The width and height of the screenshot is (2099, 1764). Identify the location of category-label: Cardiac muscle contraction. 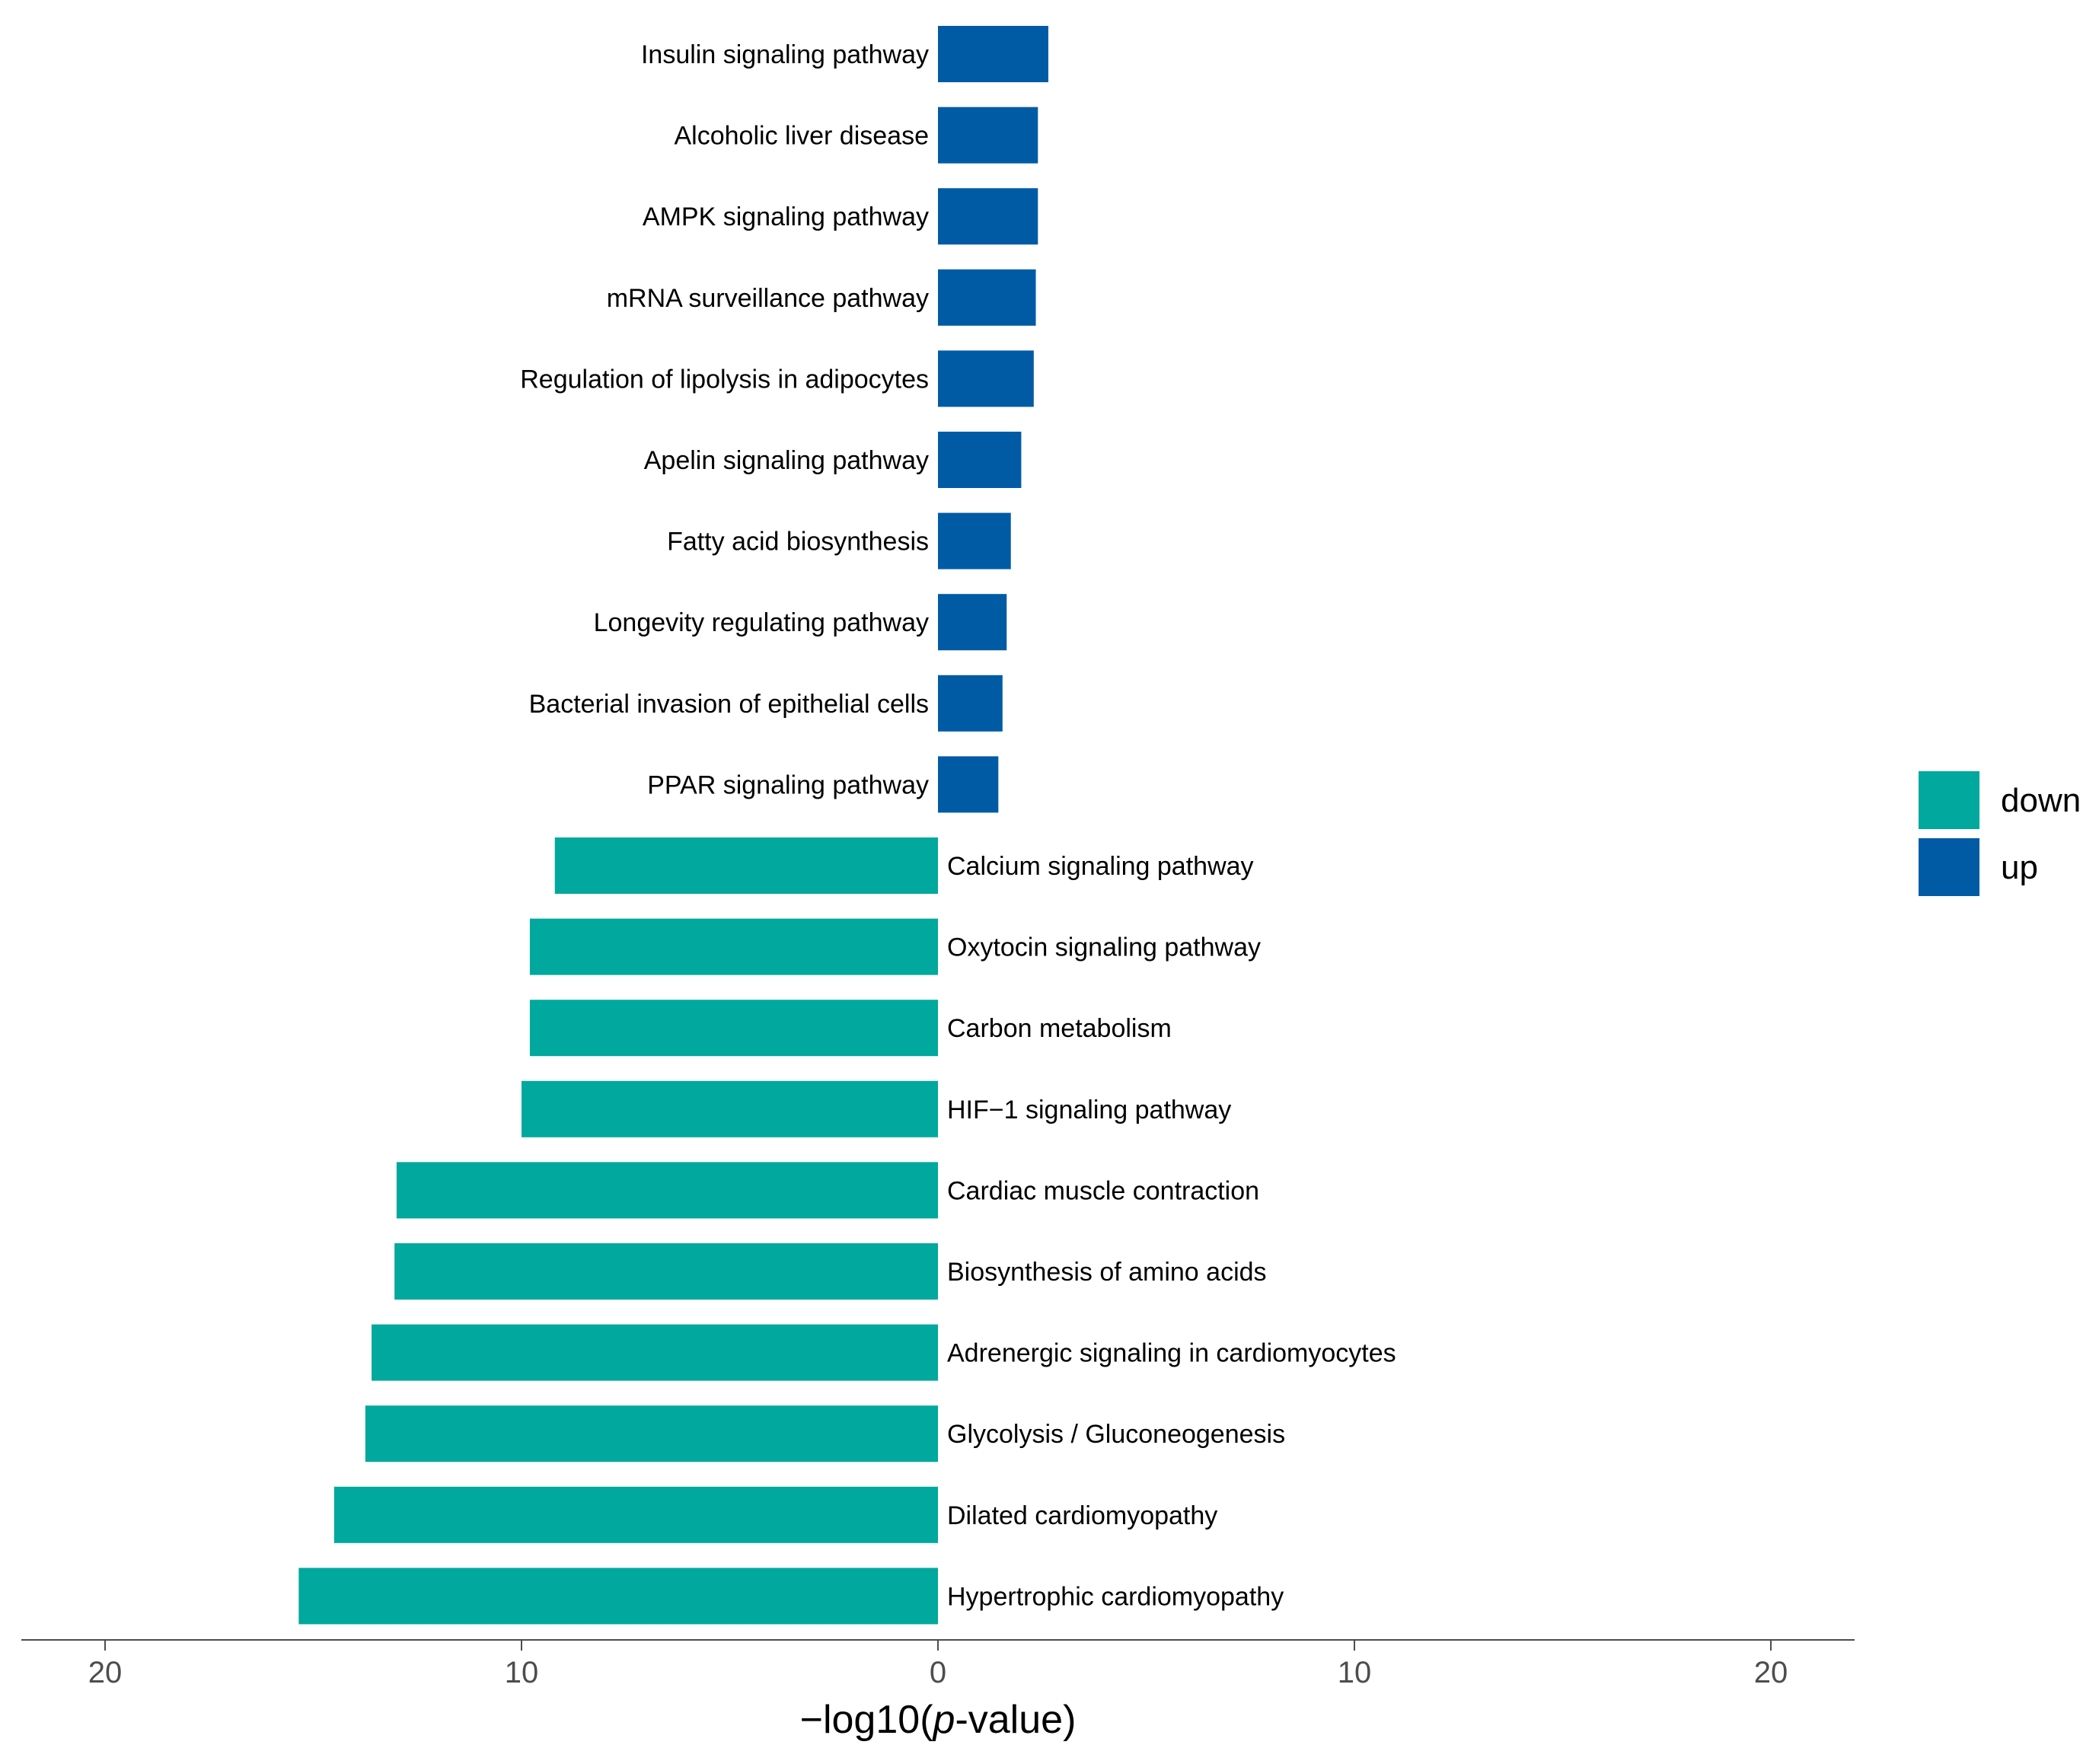
(1103, 1190).